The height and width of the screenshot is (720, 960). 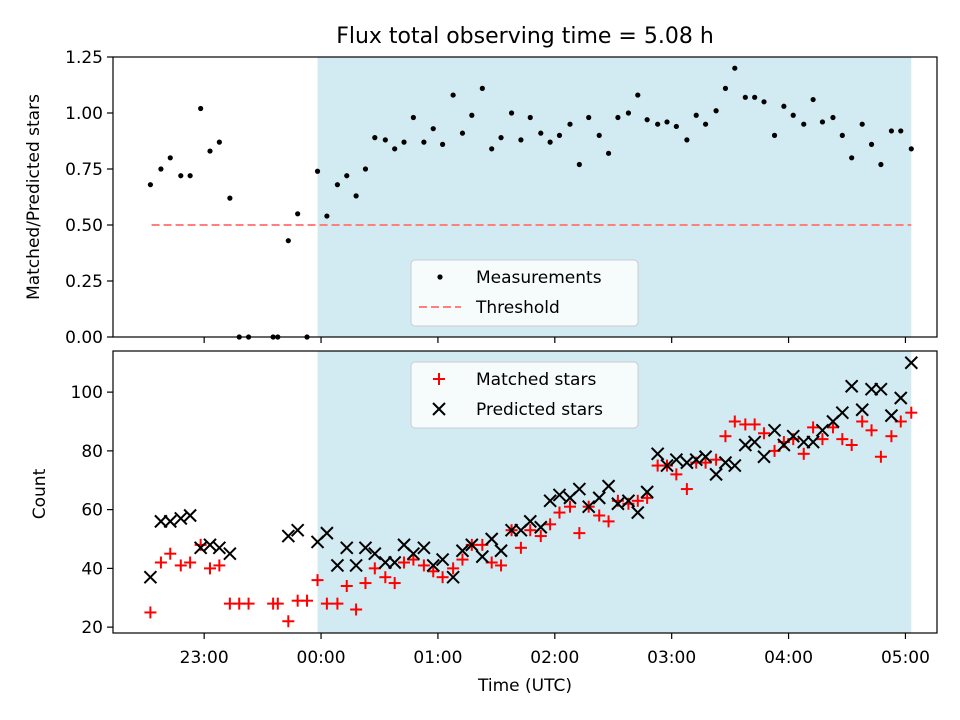 I want to click on bottom-xtick-label: 03:00, so click(x=671, y=658).